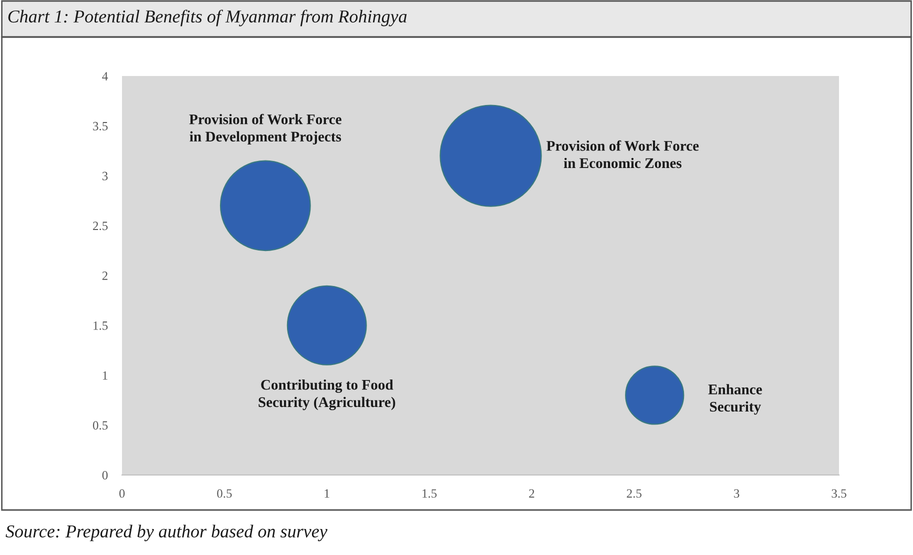  I want to click on x-tick-label: 2.5, so click(634, 493).